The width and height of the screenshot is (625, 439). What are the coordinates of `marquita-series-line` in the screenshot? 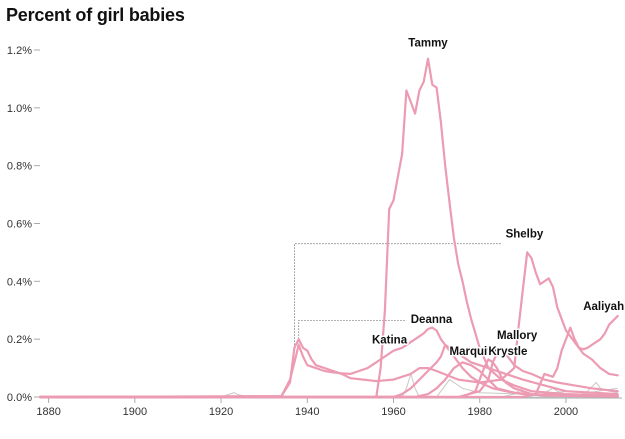 It's located at (328, 380).